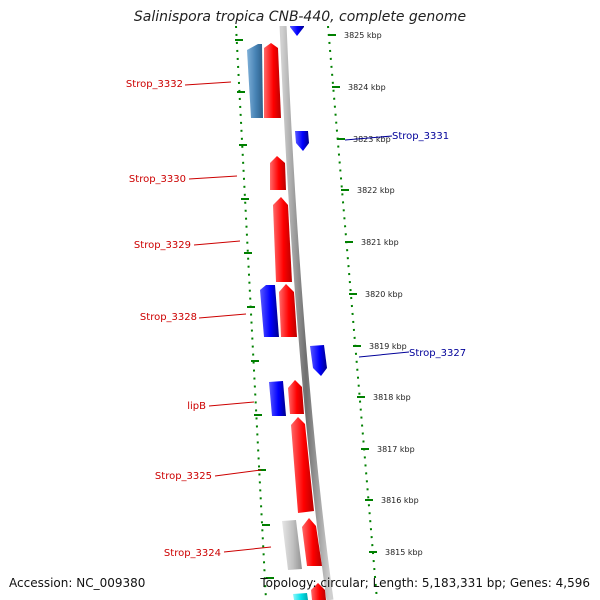 The height and width of the screenshot is (600, 600). I want to click on gene-strop-3328-reverse, so click(269, 311).